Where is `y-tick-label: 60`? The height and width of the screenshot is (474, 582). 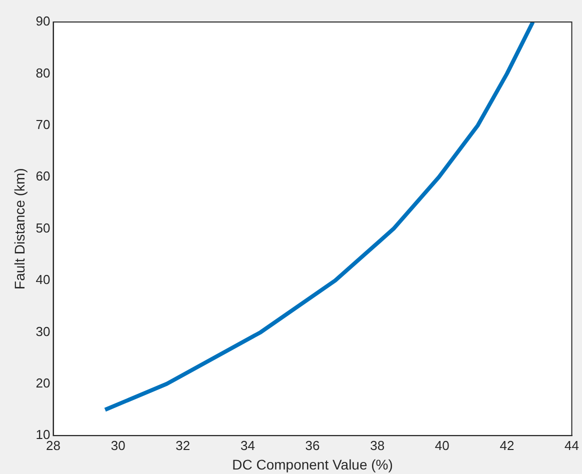
y-tick-label: 60 is located at coordinates (43, 176).